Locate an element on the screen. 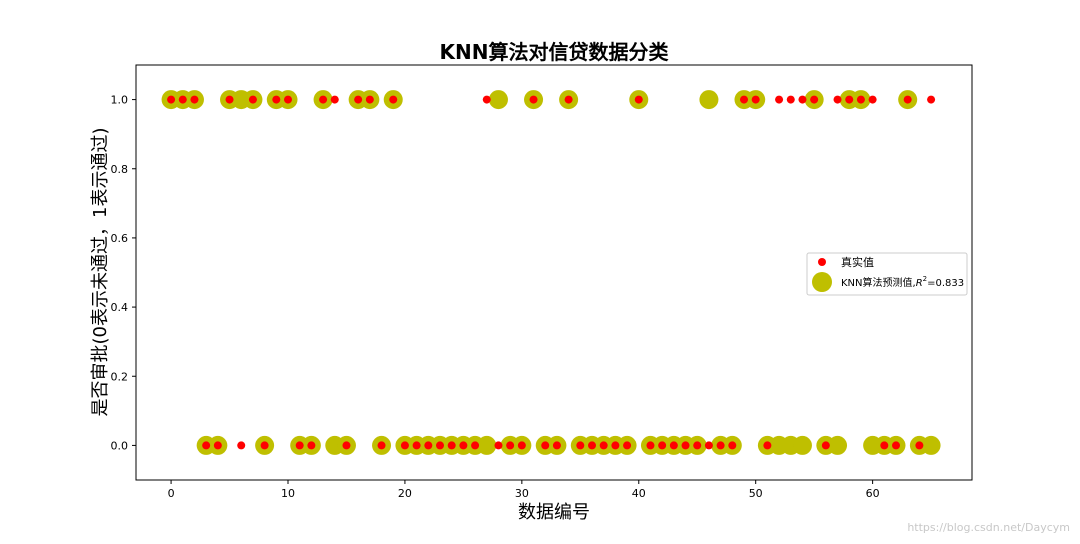 The width and height of the screenshot is (1080, 544). x-axis-label: 数据编号 is located at coordinates (554, 512).